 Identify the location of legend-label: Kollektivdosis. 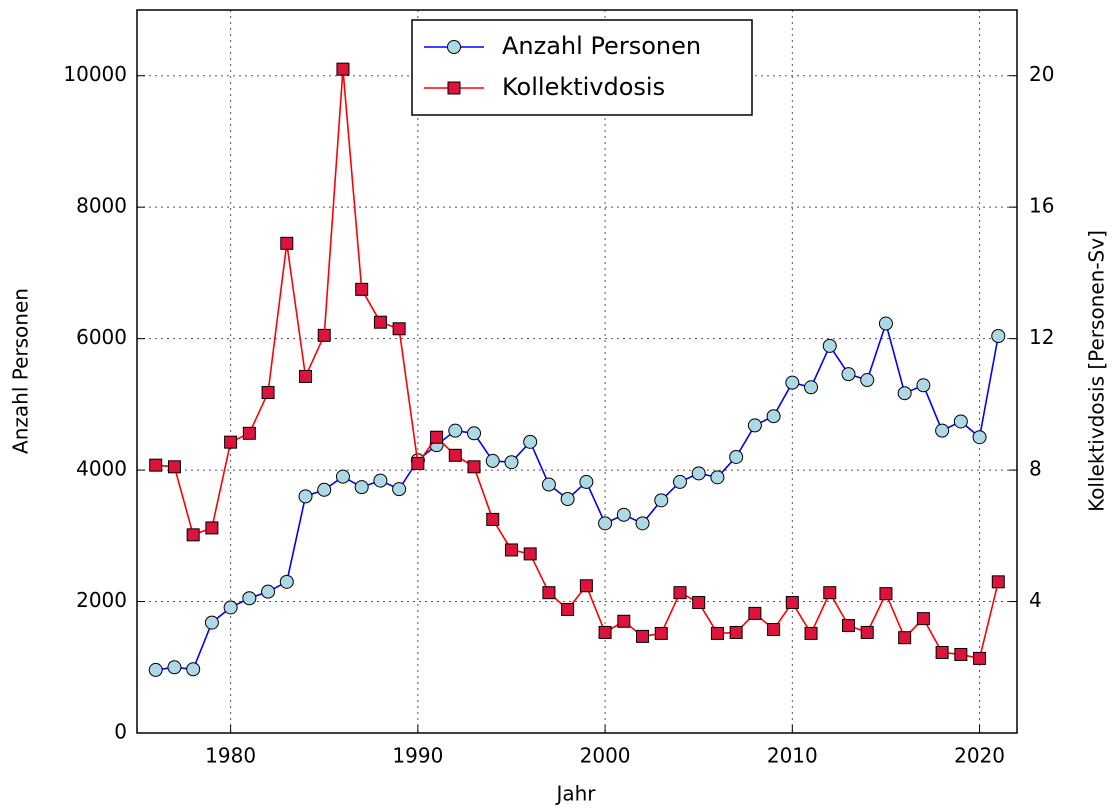
(583, 87).